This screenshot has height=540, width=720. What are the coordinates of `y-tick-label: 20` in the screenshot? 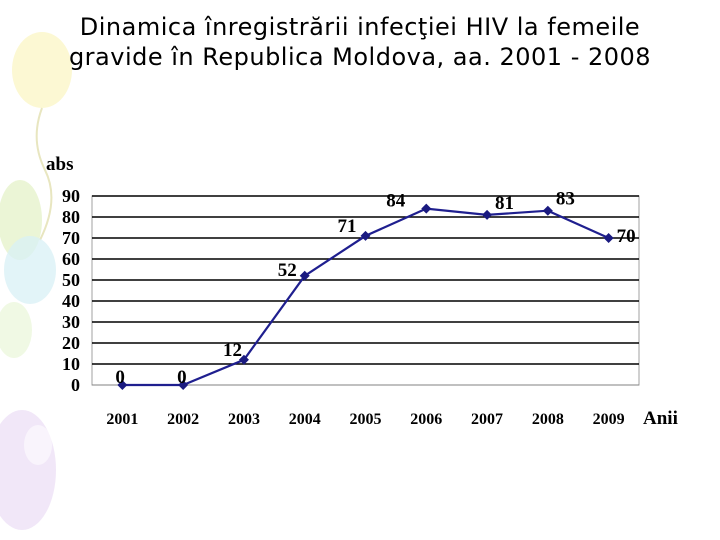 It's located at (71, 343).